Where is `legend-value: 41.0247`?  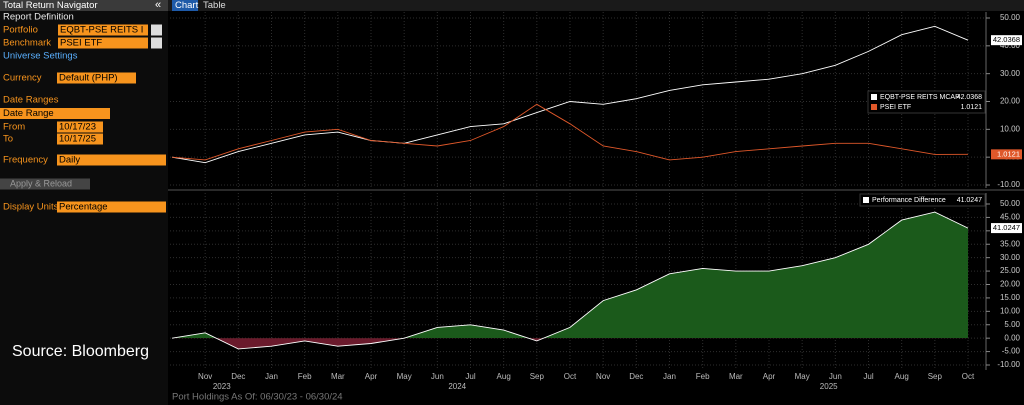 legend-value: 41.0247 is located at coordinates (969, 200).